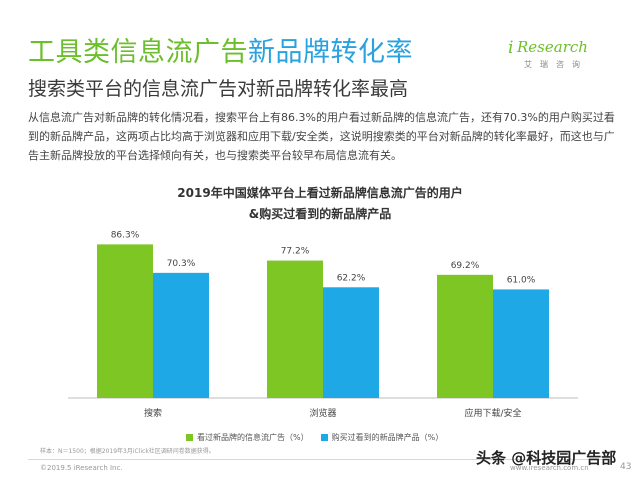  Describe the element at coordinates (181, 264) in the screenshot. I see `data-label-purchased-0: 70.3%` at that location.